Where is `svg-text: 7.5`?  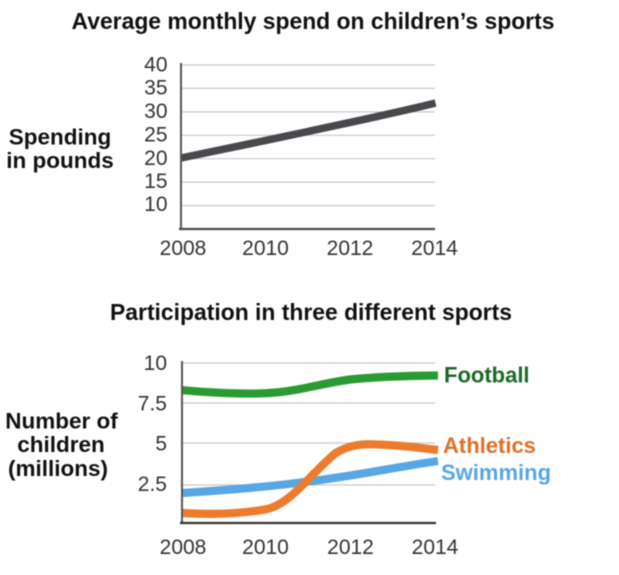
svg-text: 7.5 is located at coordinates (152, 403).